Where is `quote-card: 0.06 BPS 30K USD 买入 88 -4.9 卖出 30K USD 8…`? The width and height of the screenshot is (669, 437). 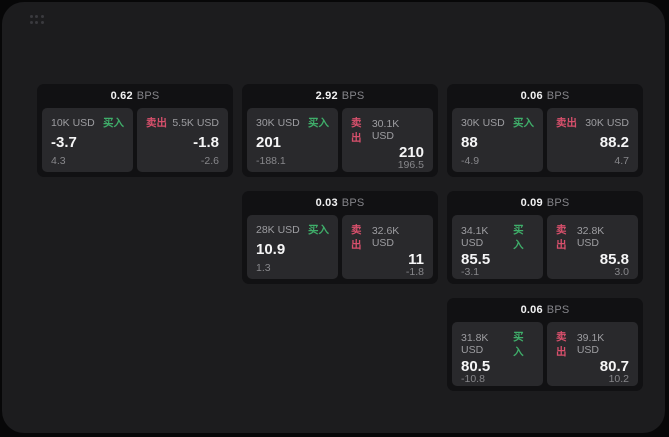 quote-card: 0.06 BPS 30K USD 买入 88 -4.9 卖出 30K USD 8… is located at coordinates (545, 130).